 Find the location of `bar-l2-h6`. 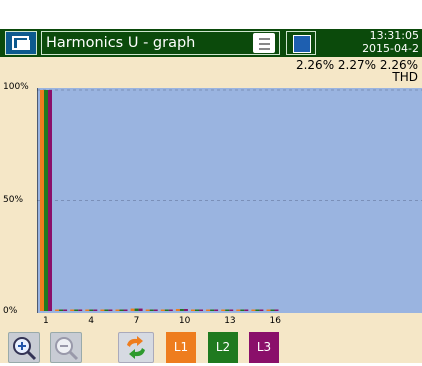

bar-l2-h6 is located at coordinates (121, 310).